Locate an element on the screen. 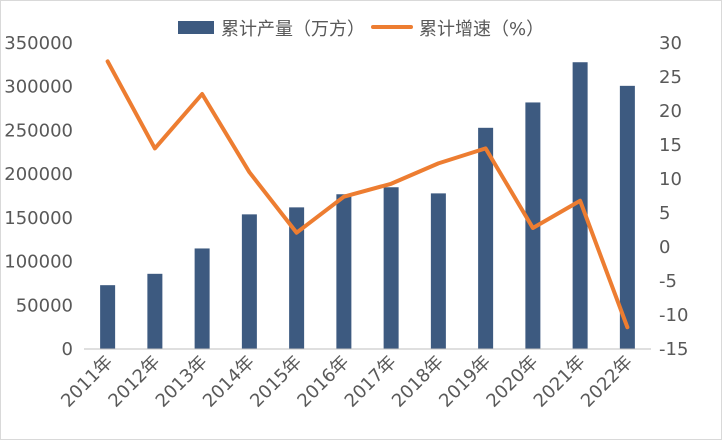 The image size is (722, 441). bar-2018年 is located at coordinates (438, 271).